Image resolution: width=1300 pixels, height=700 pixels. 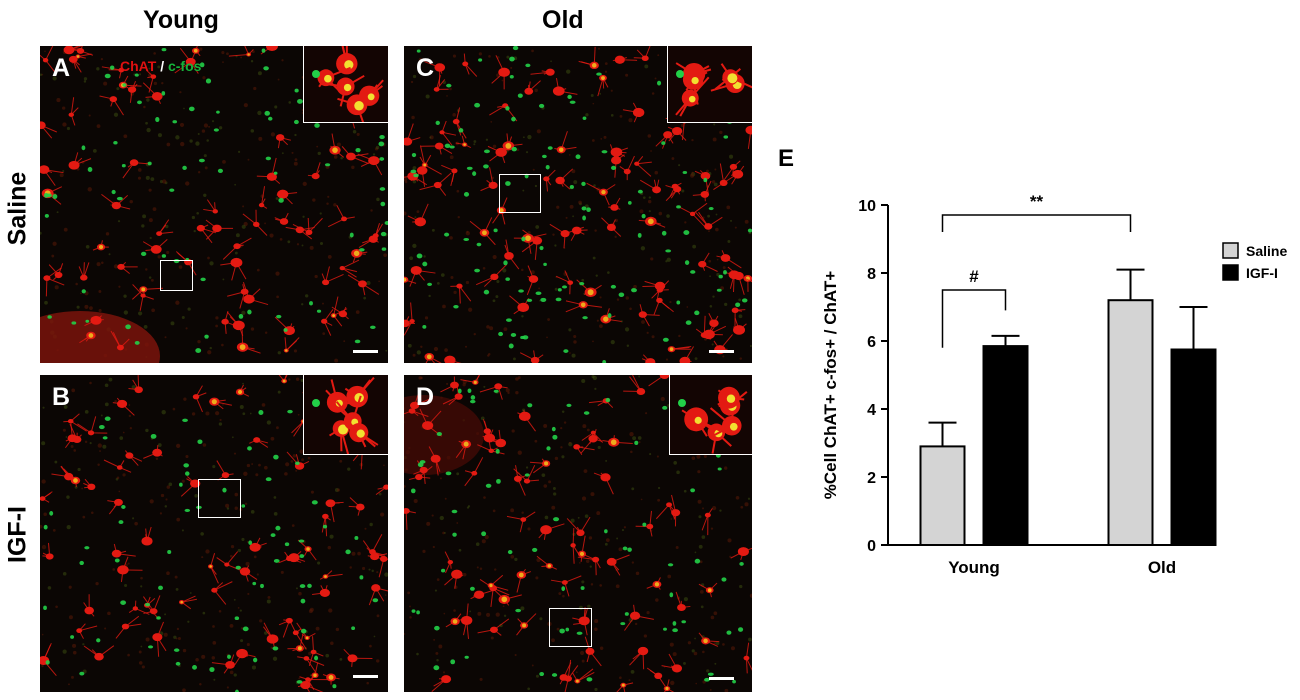 What do you see at coordinates (138, 66) in the screenshot?
I see `chat-legend: ChAT` at bounding box center [138, 66].